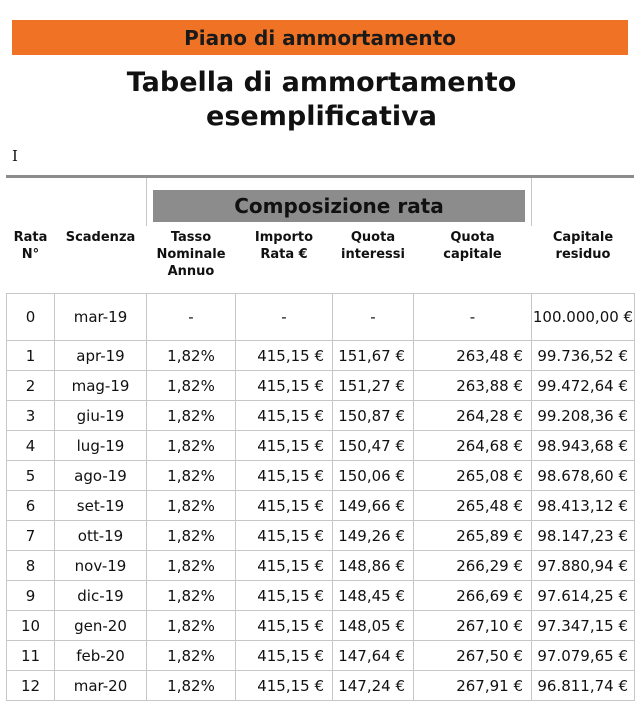 The image size is (643, 705). What do you see at coordinates (583, 246) in the screenshot?
I see `header-residuo: Capitale residuo` at bounding box center [583, 246].